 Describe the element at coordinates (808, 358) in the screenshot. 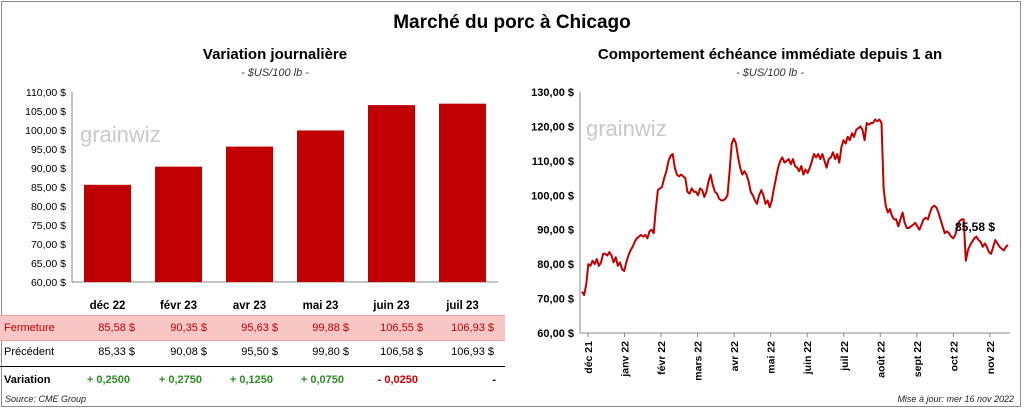

I see `x-tick-label: juin 22` at that location.